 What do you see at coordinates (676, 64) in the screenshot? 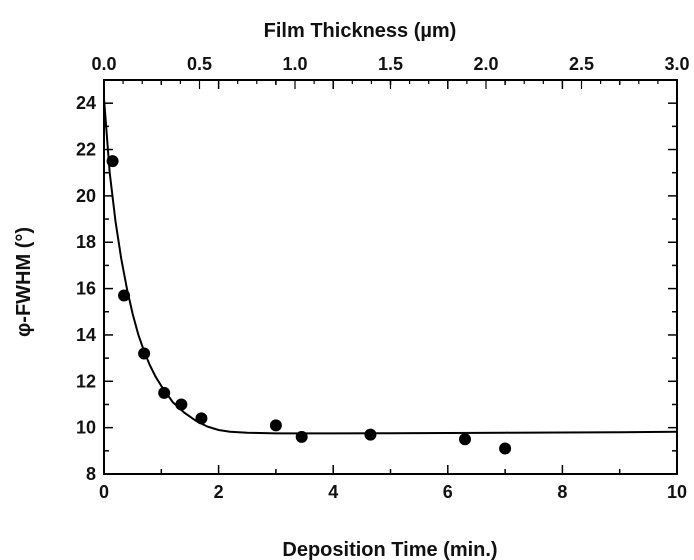
I see `top-tick-label: 3.0` at bounding box center [676, 64].